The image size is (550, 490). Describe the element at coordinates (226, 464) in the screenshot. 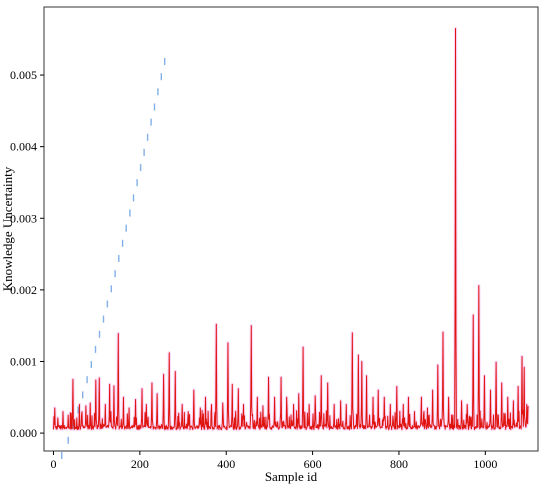

I see `x-tick-label: 400` at that location.